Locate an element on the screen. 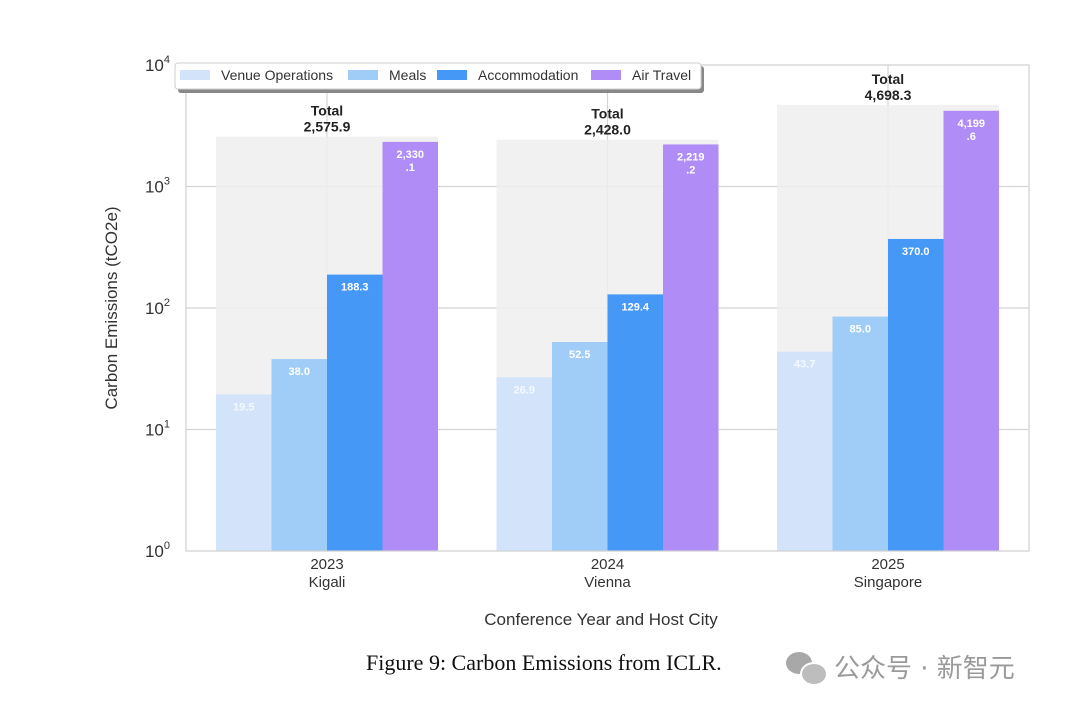  watermark: 公众号 · 新智元 is located at coordinates (900, 667).